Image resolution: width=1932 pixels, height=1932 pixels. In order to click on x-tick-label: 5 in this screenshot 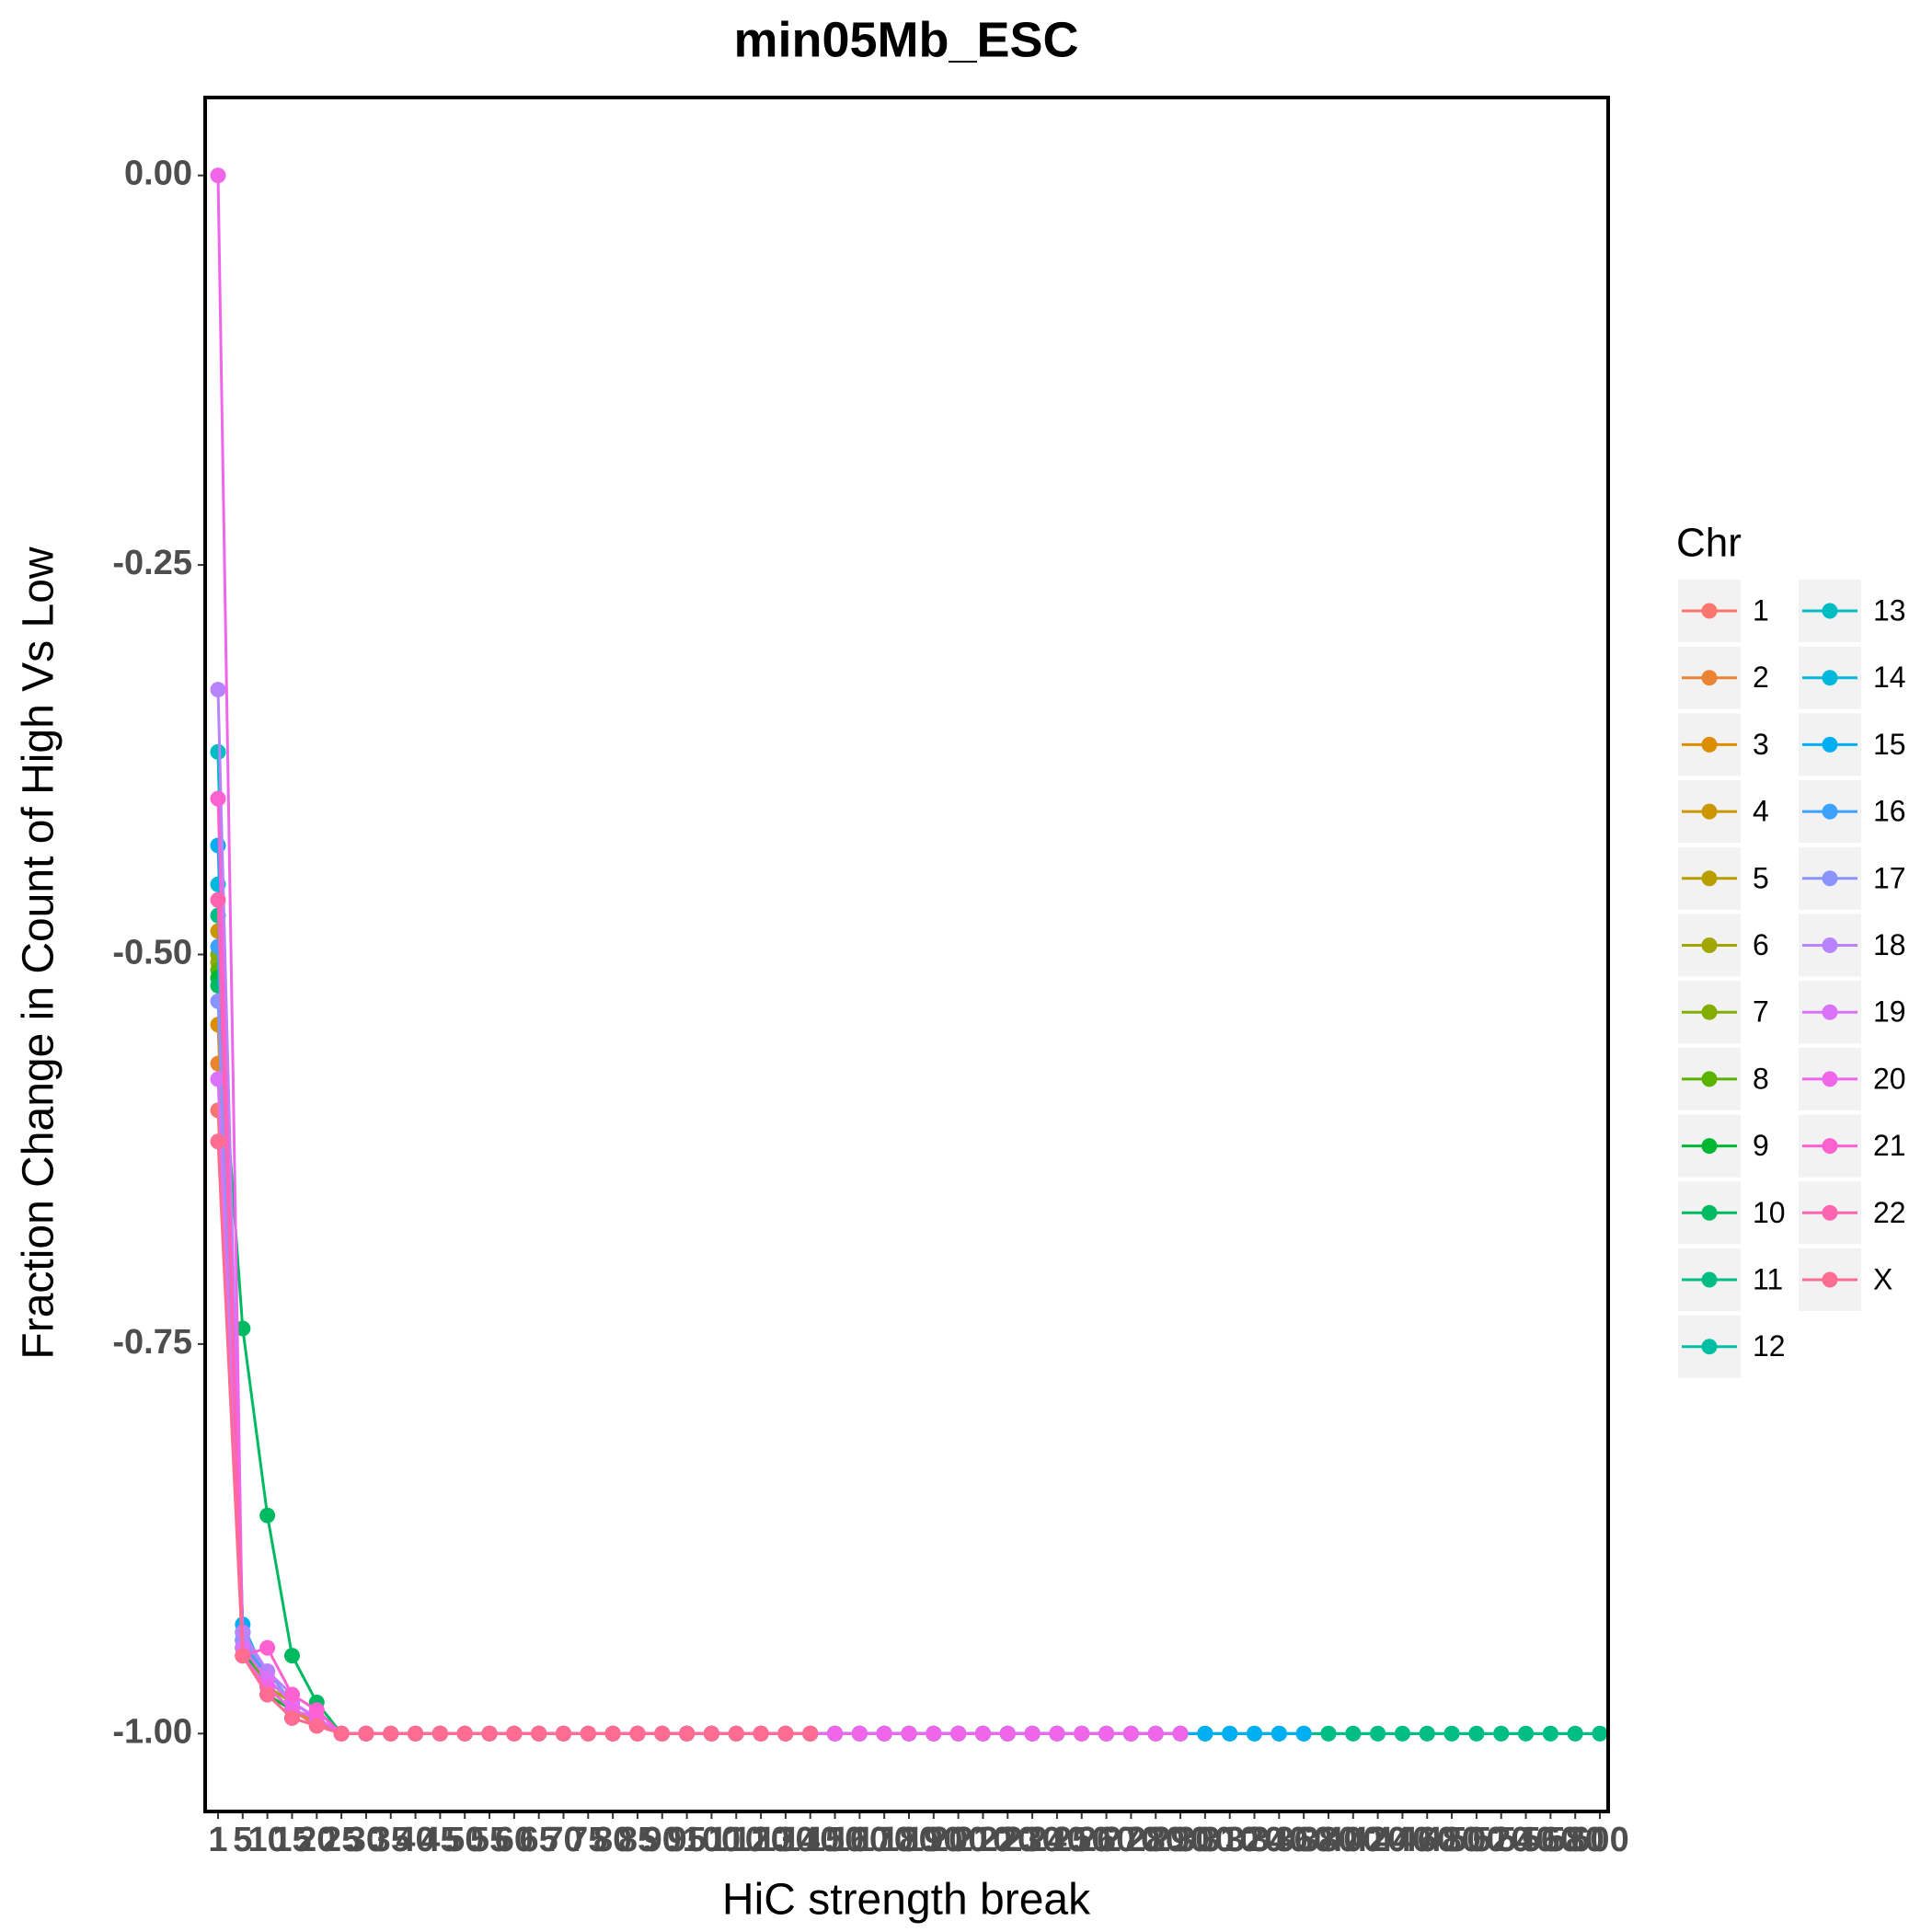, I will do `click(242, 1840)`.